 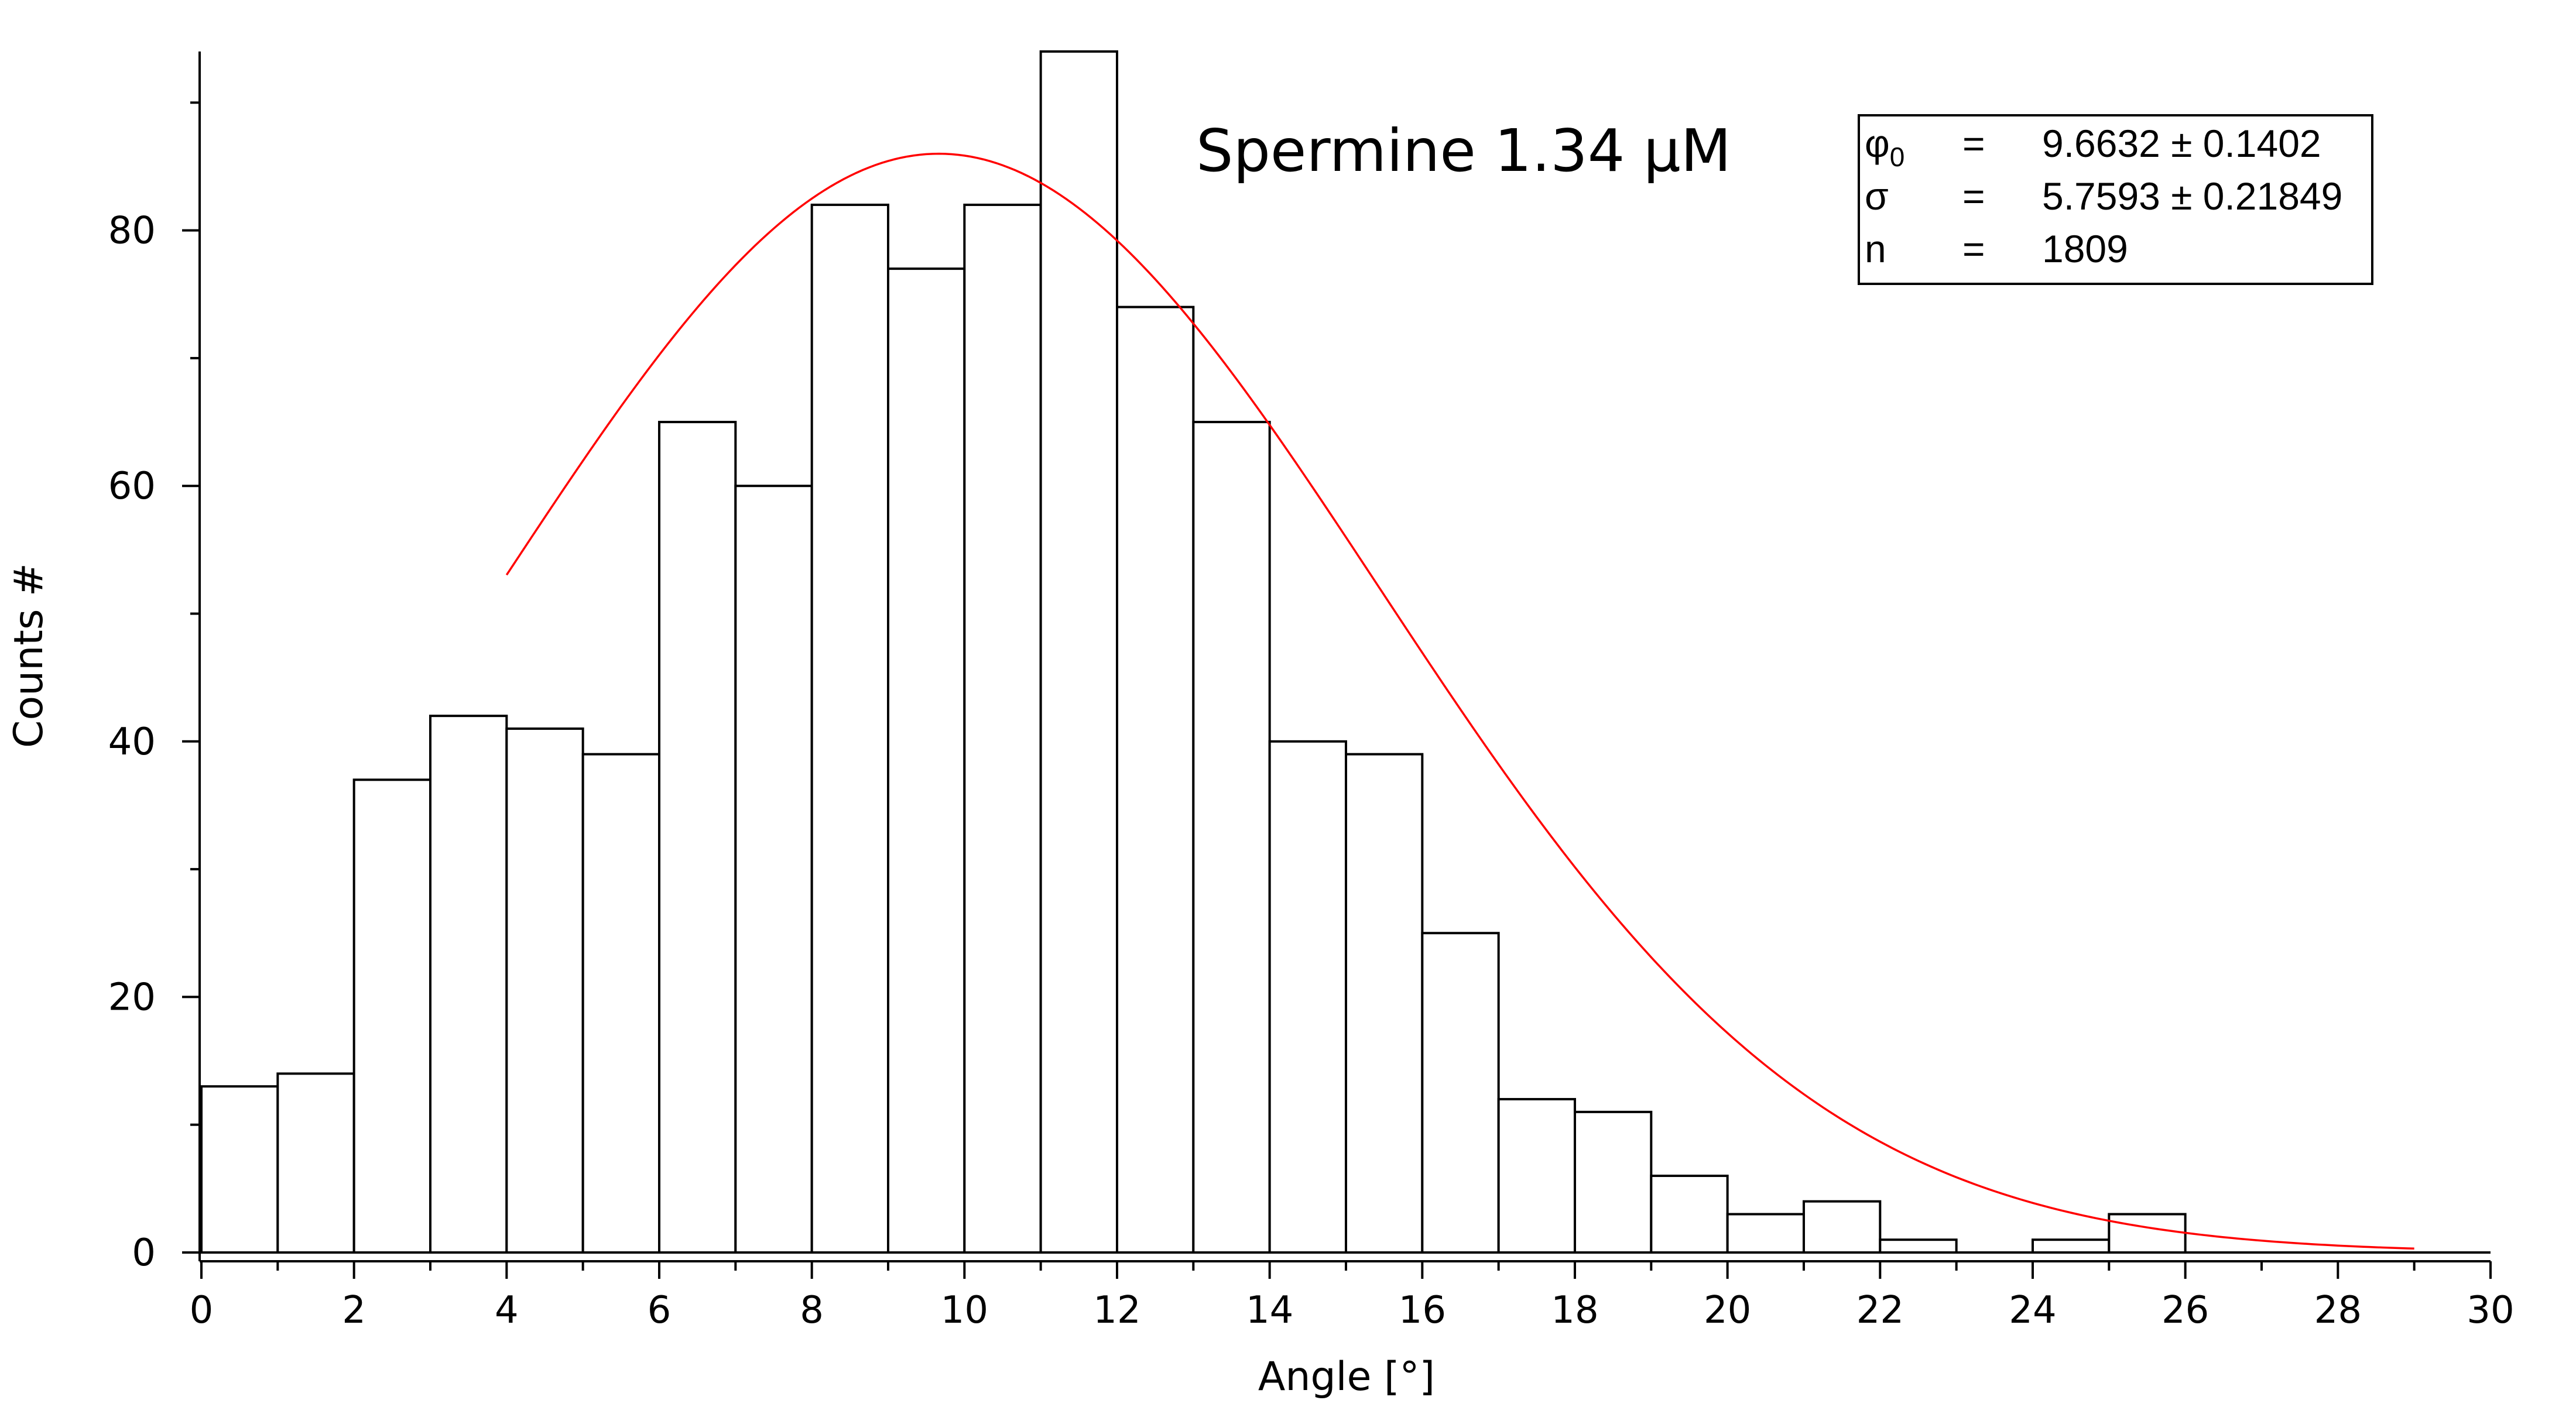 I want to click on stats-box-frame, so click(x=2115, y=199).